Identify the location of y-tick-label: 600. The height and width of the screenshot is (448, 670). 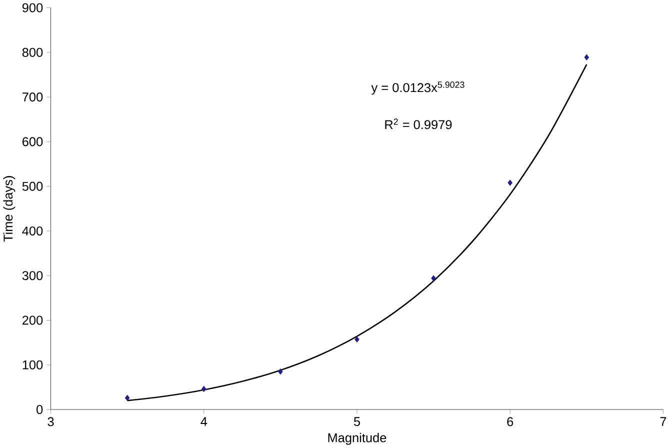
(32, 141).